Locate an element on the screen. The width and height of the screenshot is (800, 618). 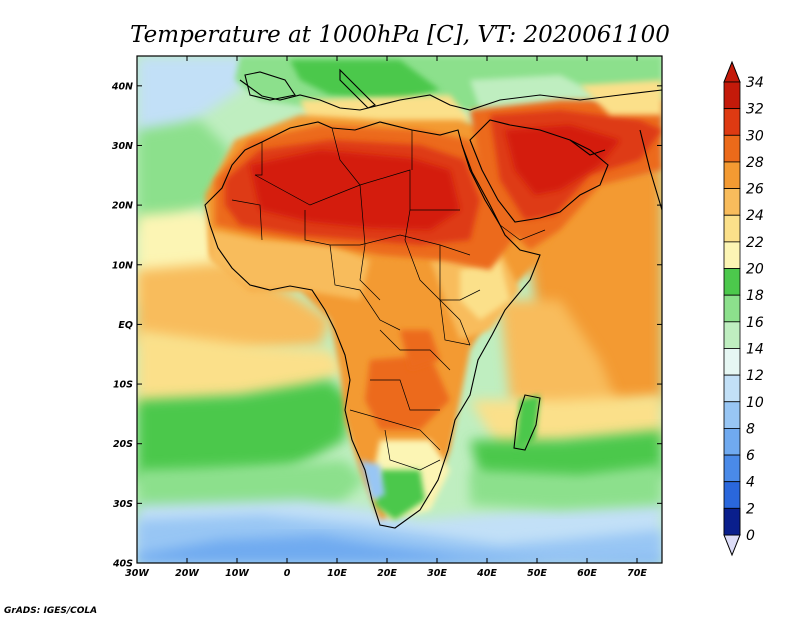
lon-tick-label: 50E is located at coordinates (537, 573).